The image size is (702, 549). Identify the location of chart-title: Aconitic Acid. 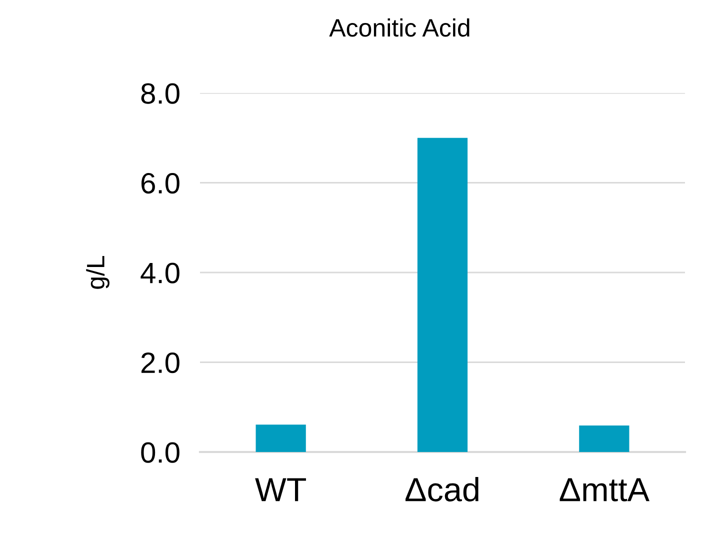
(399, 27).